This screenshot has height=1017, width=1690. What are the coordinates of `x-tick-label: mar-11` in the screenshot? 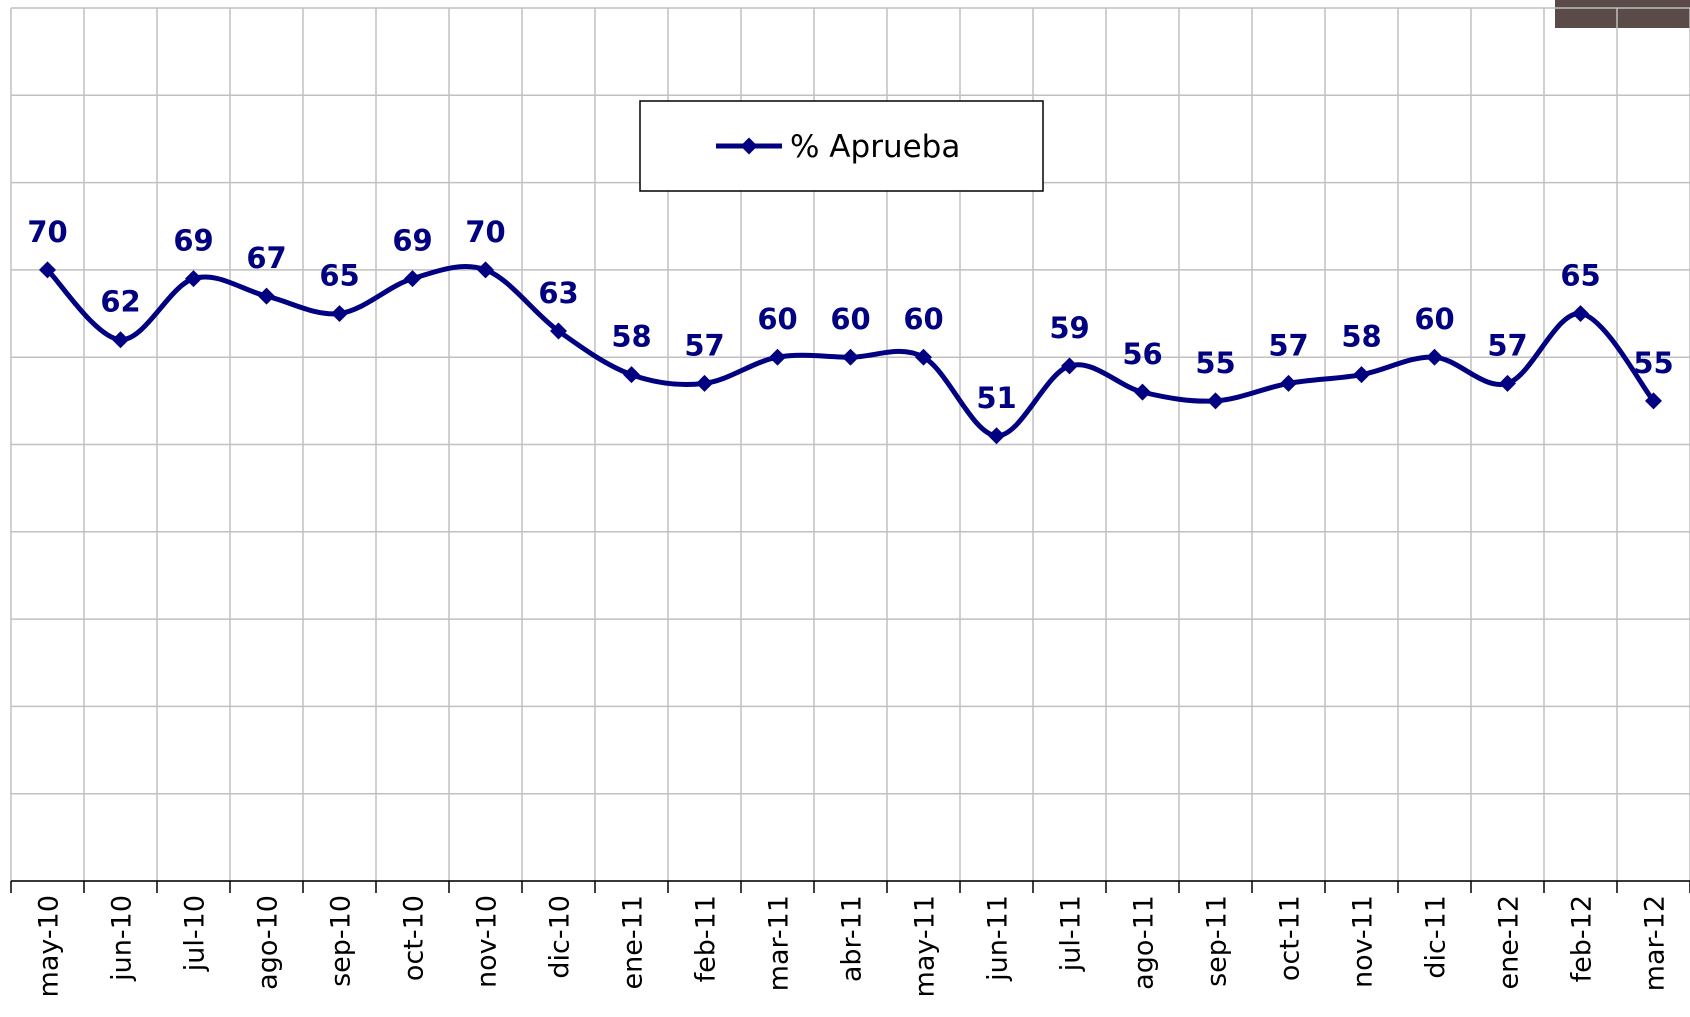 It's located at (779, 943).